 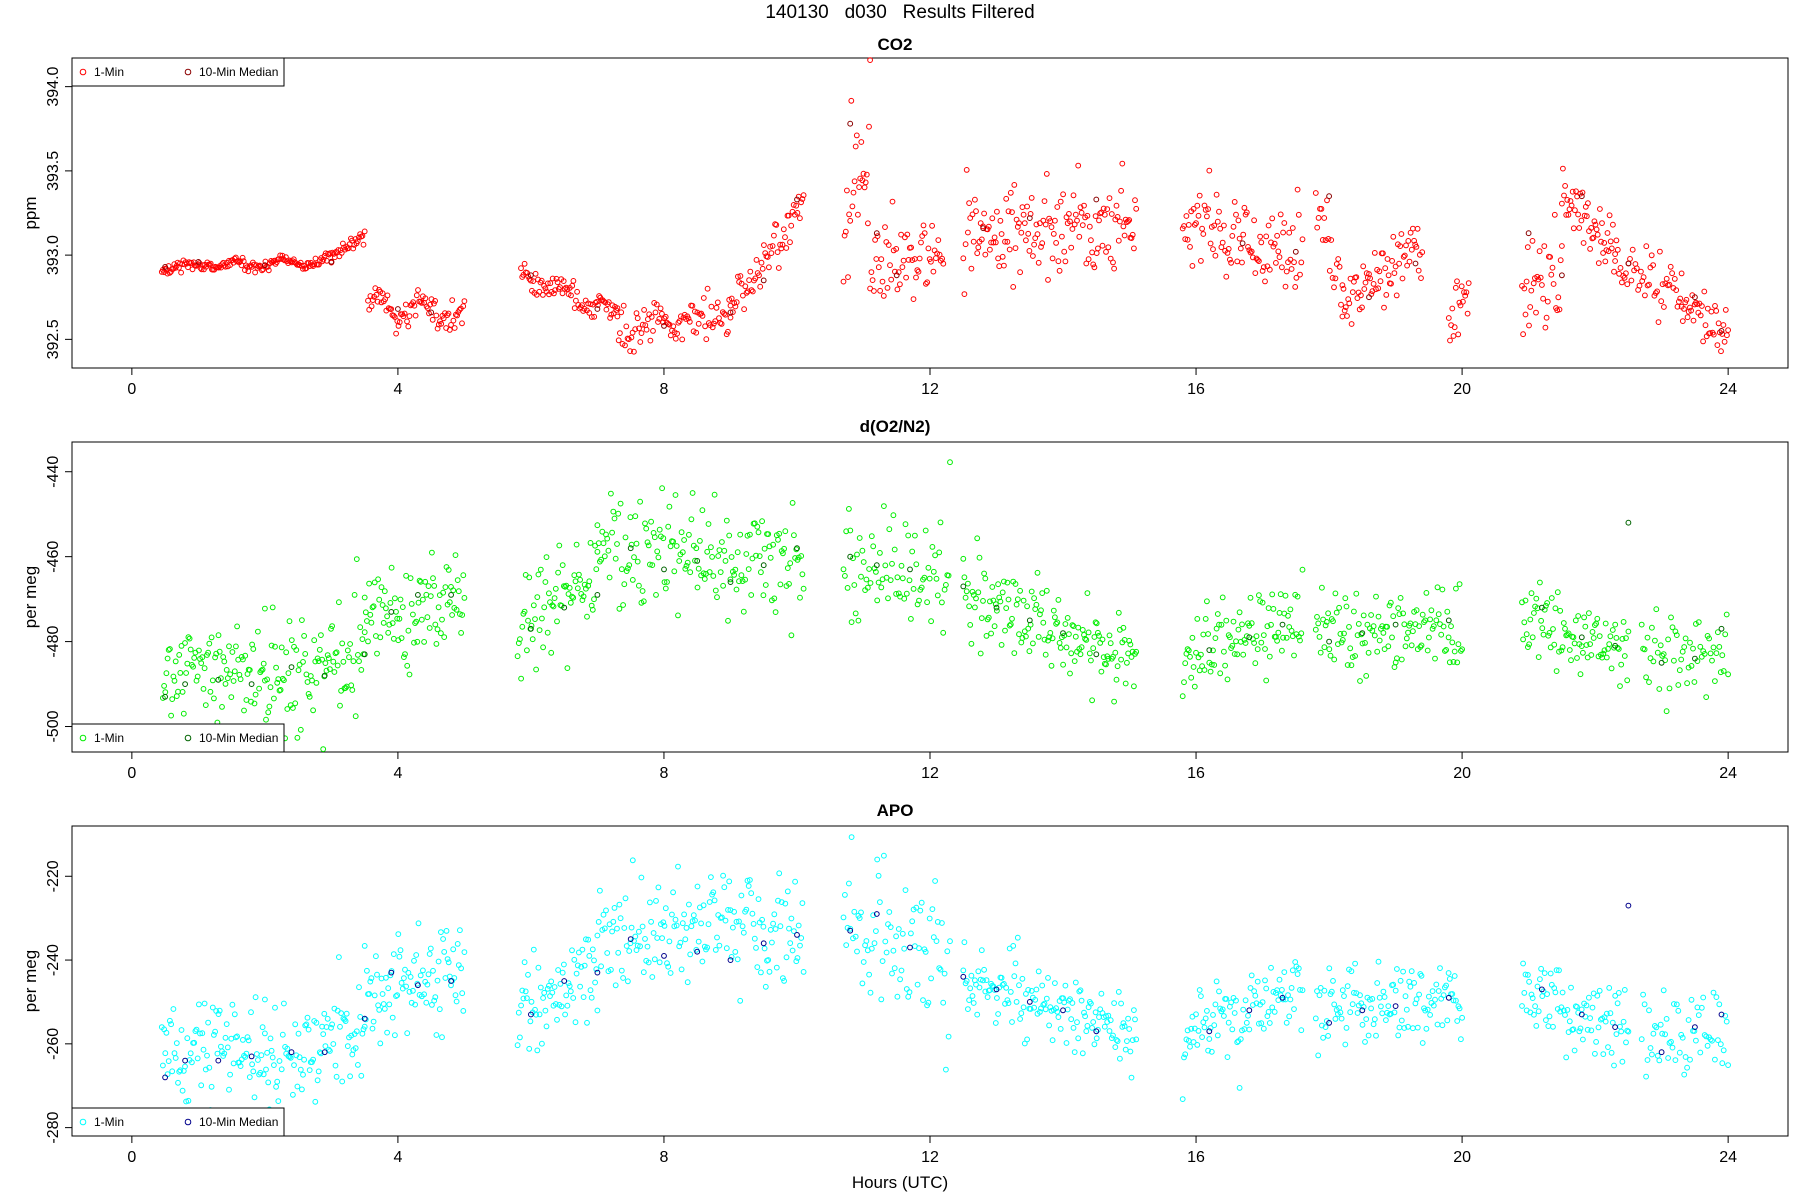 What do you see at coordinates (895, 426) in the screenshot?
I see `panel-title: d(O2/N2)` at bounding box center [895, 426].